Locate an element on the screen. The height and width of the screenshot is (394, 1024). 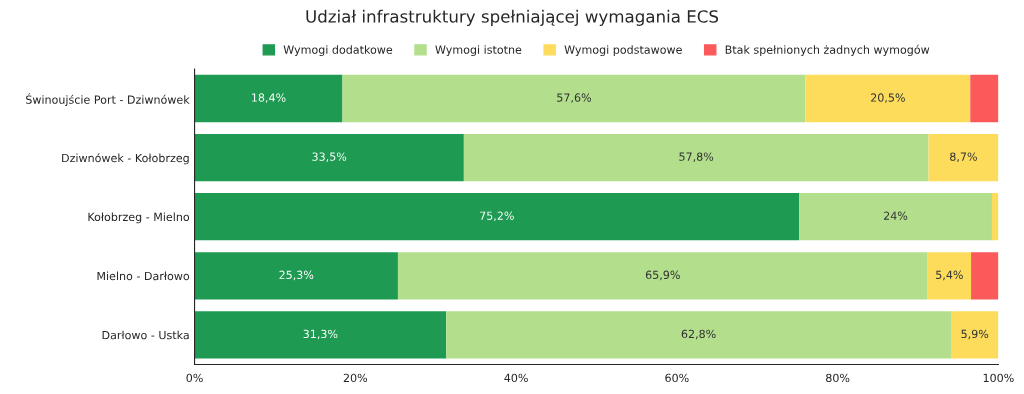
data-label: 20,5% is located at coordinates (888, 98).